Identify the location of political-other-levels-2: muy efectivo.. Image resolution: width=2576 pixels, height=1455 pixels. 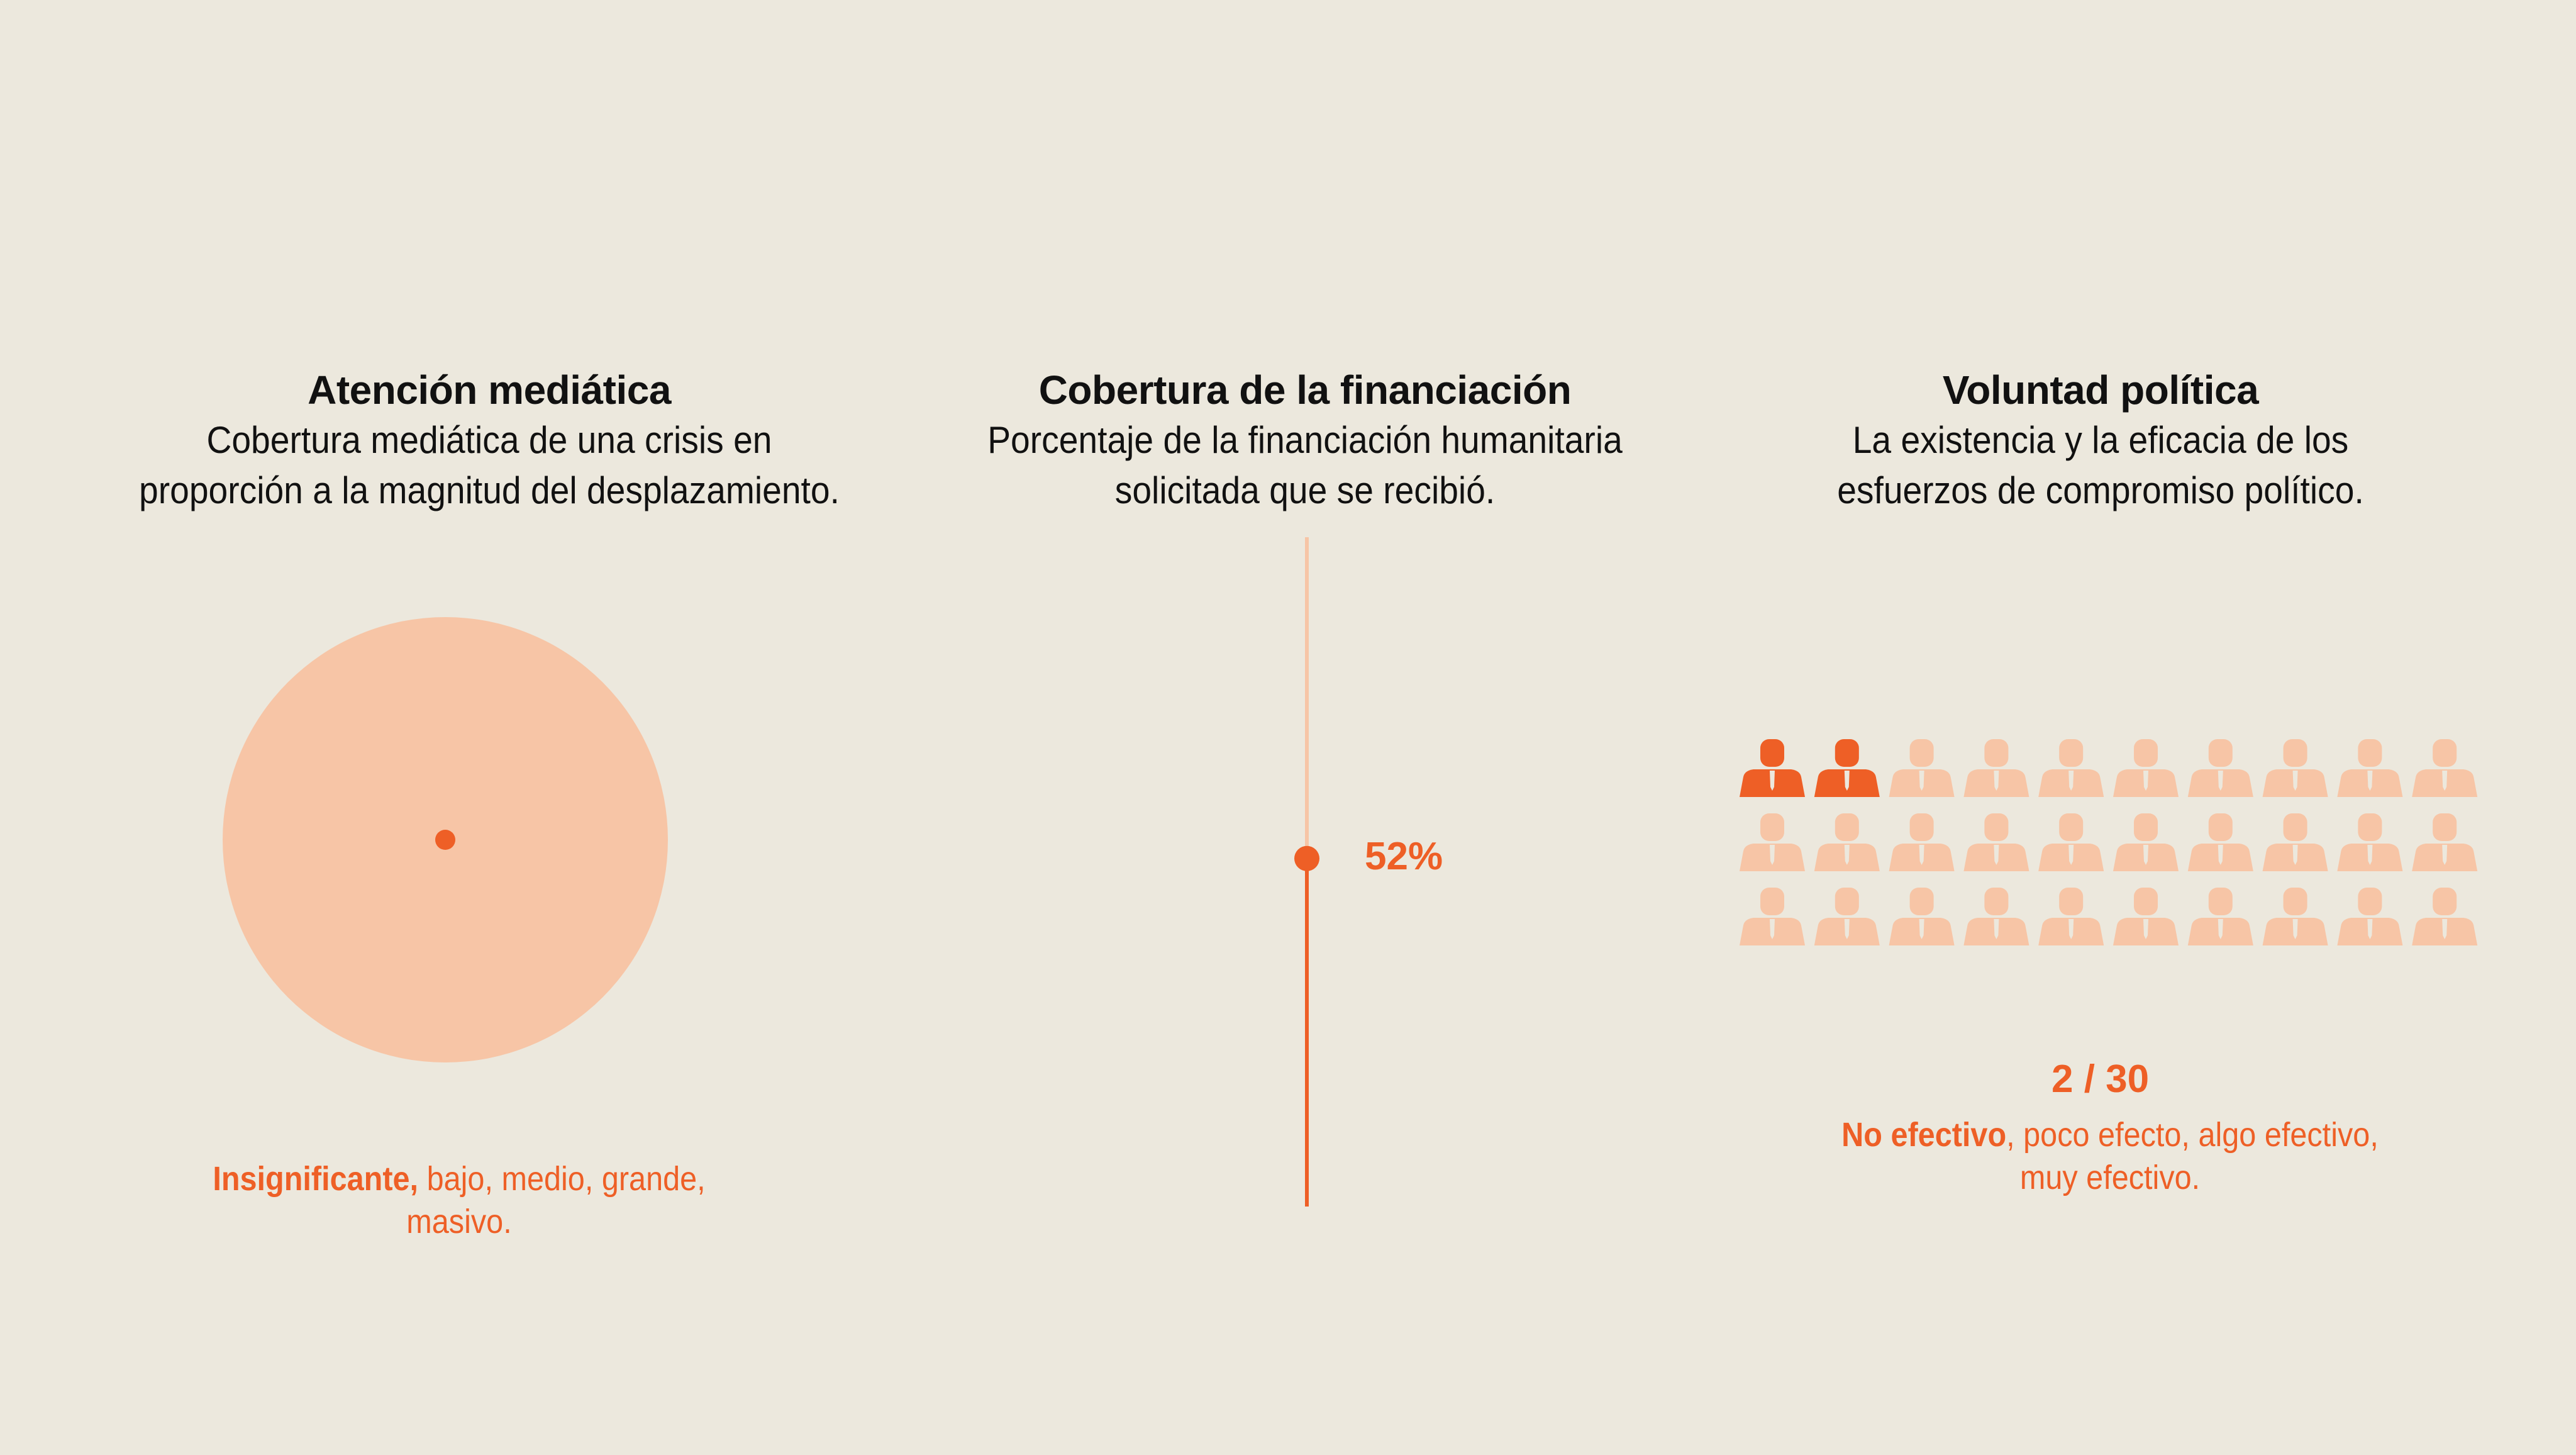
(2110, 1177).